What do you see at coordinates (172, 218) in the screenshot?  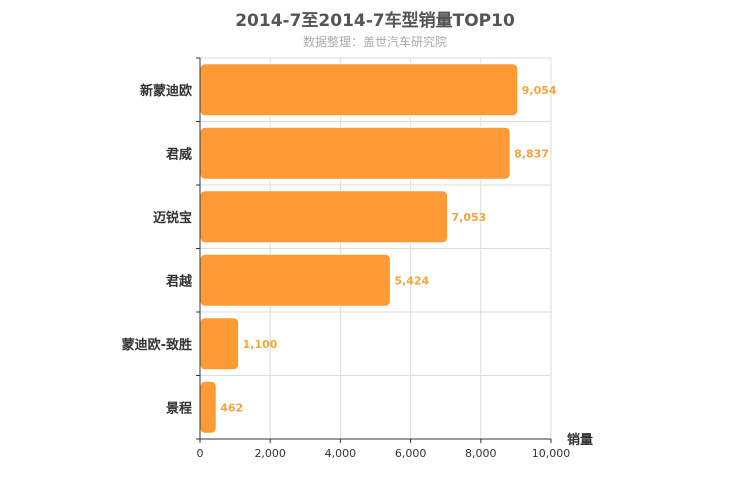 I see `category-label: 迈锐宝` at bounding box center [172, 218].